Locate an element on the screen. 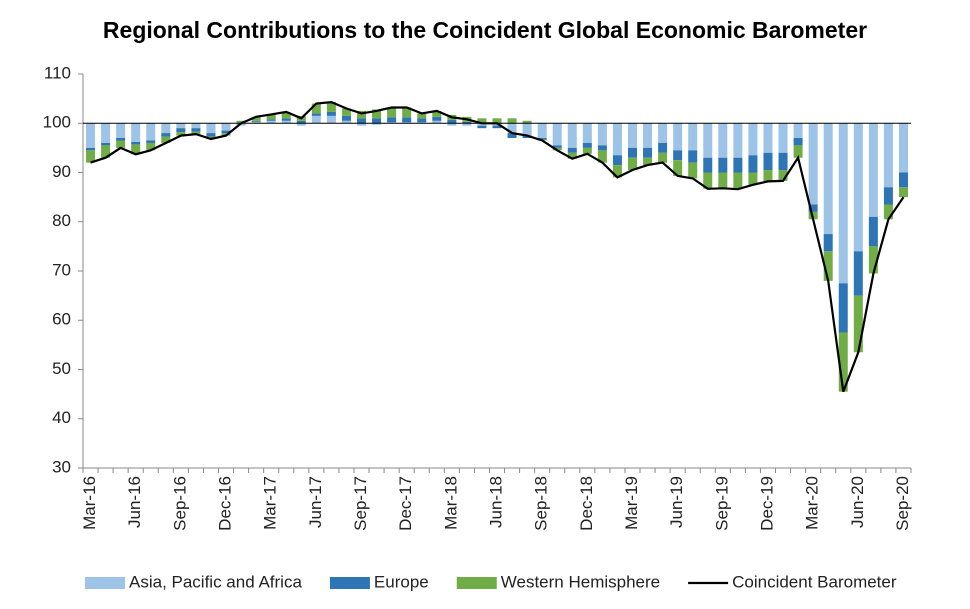 Image resolution: width=970 pixels, height=609 pixels. x-tick-label: Sep-20 is located at coordinates (902, 503).